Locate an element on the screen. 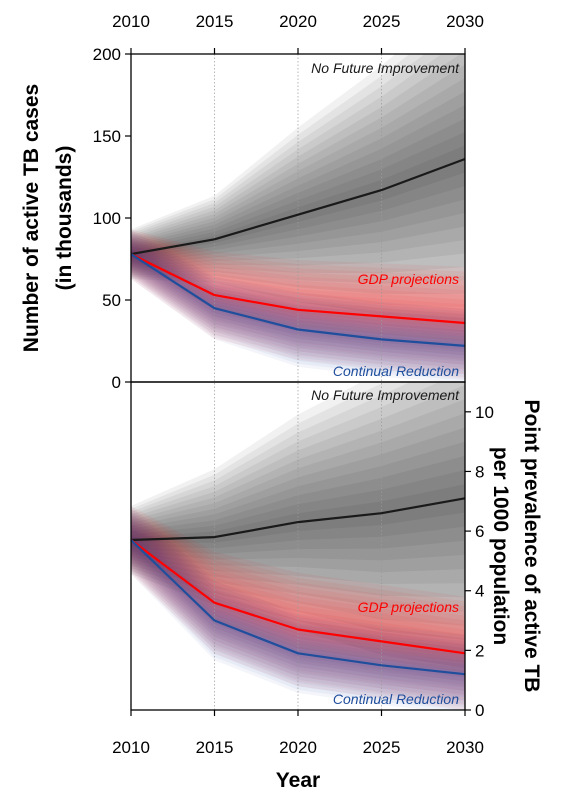 The height and width of the screenshot is (795, 569). bottom-annotation-no-future: No Future Improvement is located at coordinates (385, 395).